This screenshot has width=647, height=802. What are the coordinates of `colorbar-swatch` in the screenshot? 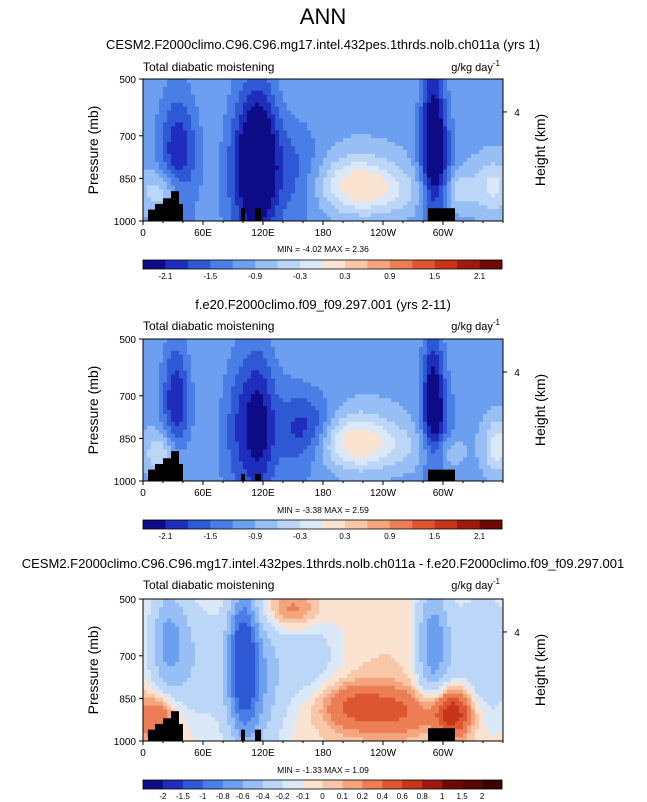 It's located at (356, 264).